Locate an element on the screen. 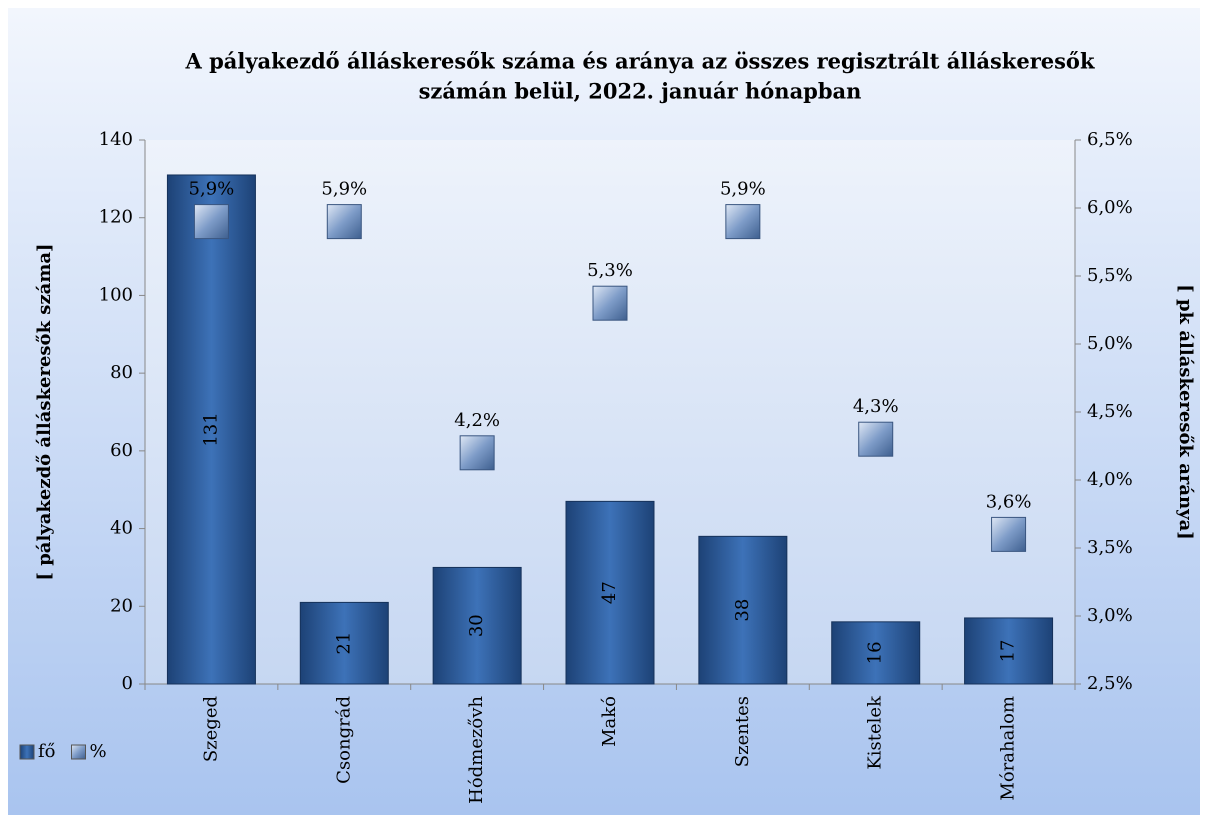  y-tick-label: 60 is located at coordinates (121, 450).